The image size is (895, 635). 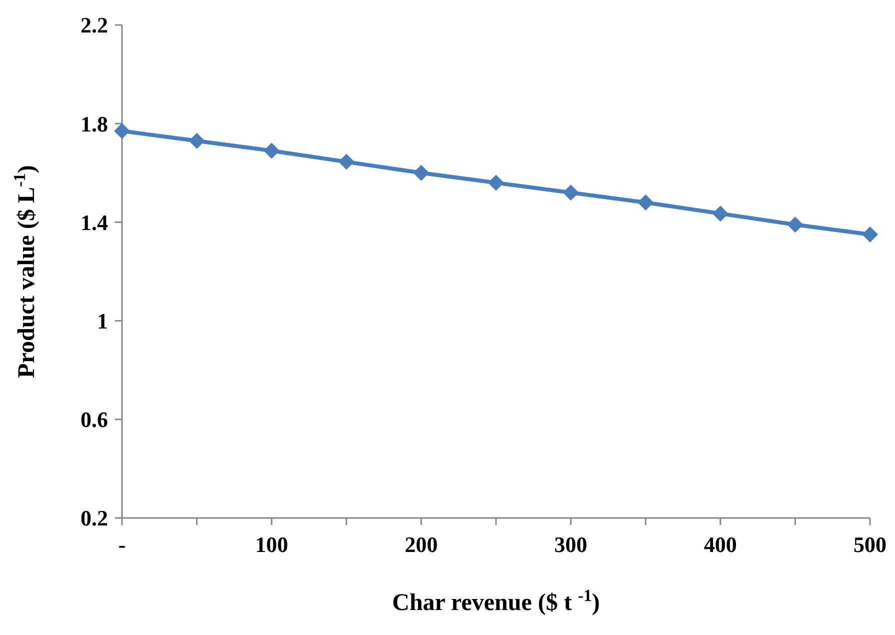 I want to click on y-tick-label: 1.8, so click(x=94, y=123).